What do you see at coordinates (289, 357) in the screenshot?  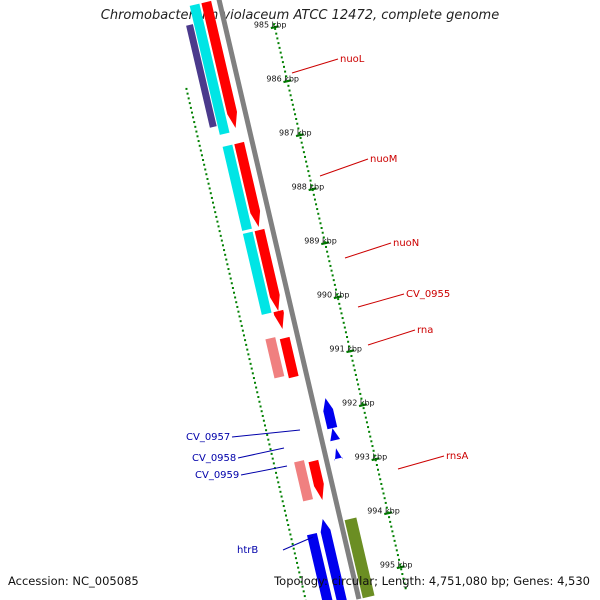 I see `cds-rna` at bounding box center [289, 357].